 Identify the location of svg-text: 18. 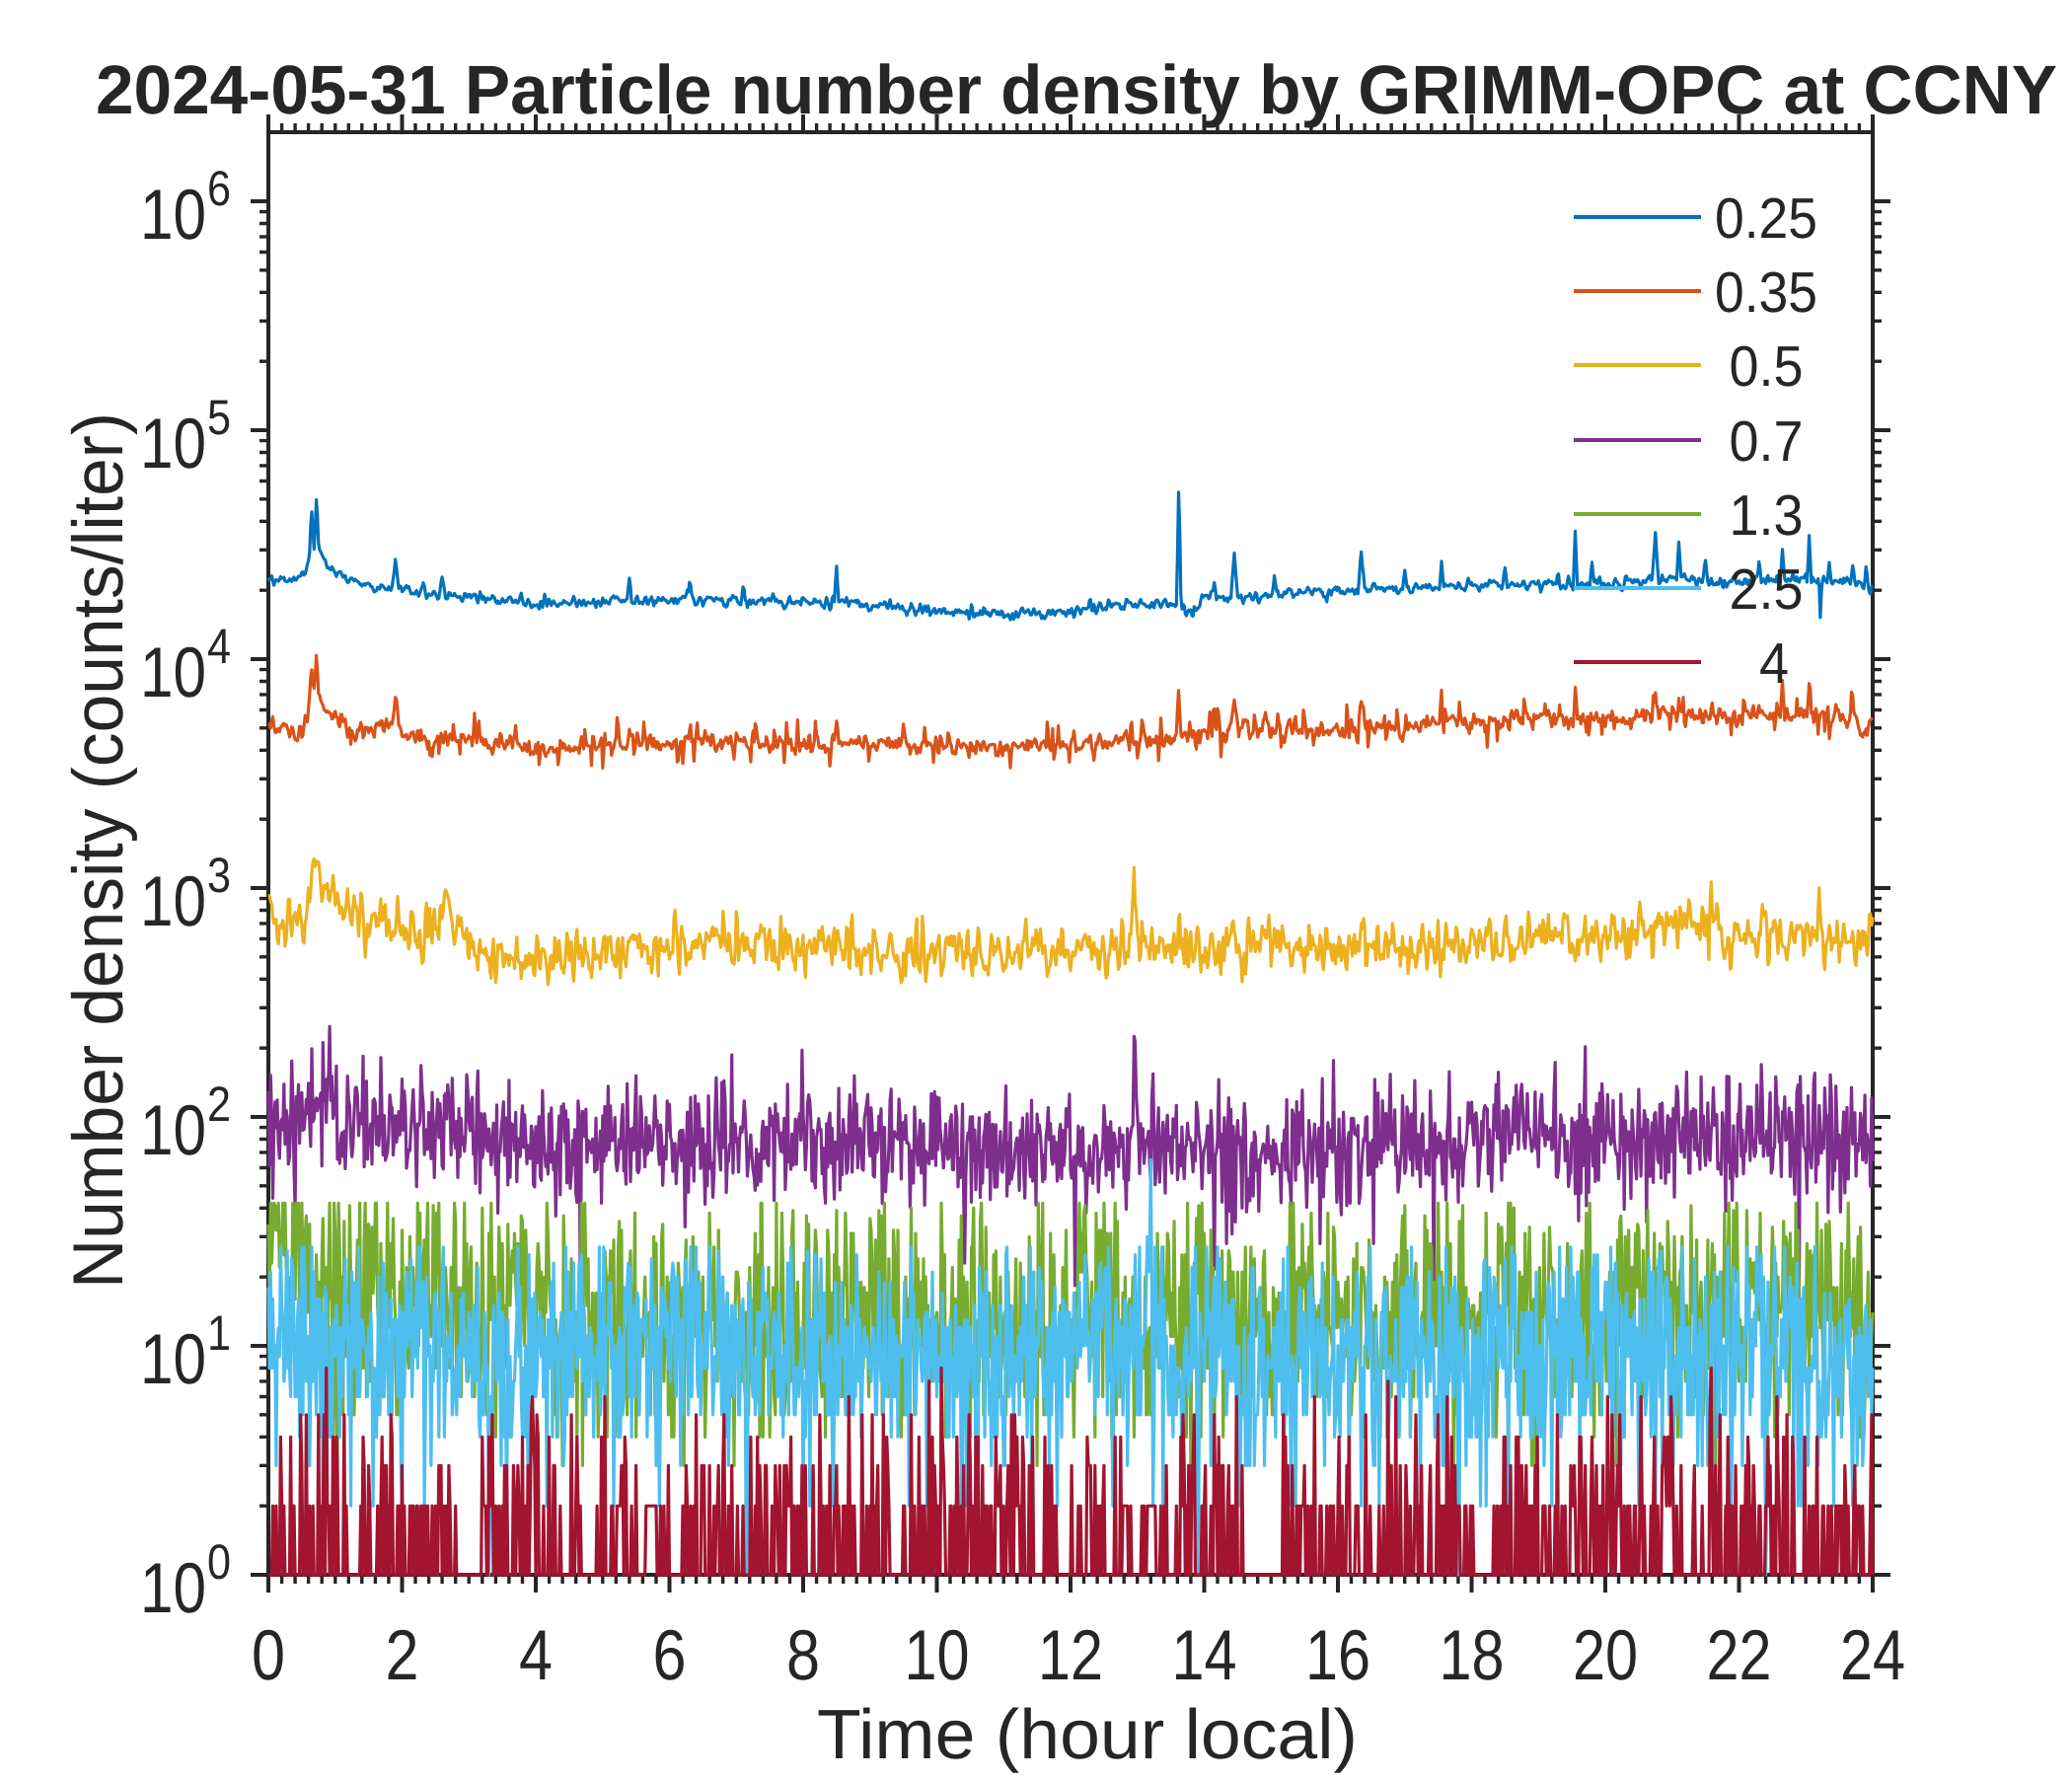
(1473, 1655).